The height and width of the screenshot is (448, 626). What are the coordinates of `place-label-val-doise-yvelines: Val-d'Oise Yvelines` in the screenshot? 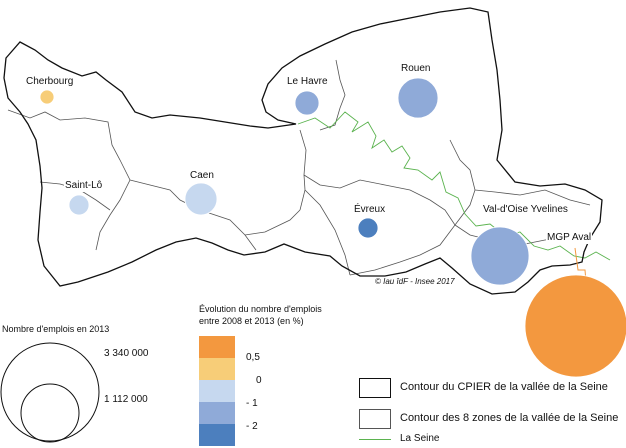 It's located at (525, 210).